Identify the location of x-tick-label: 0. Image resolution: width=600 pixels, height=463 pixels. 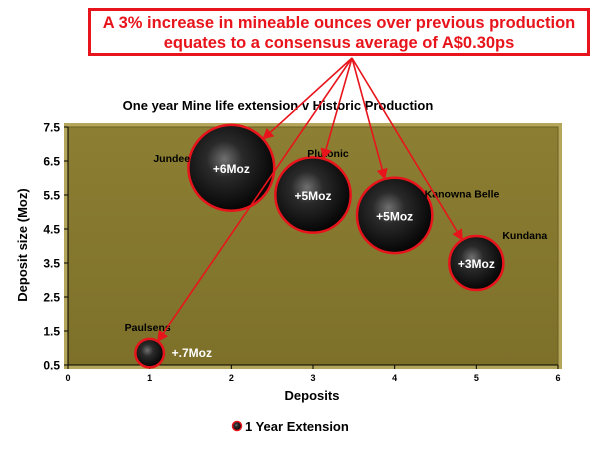
(67, 378).